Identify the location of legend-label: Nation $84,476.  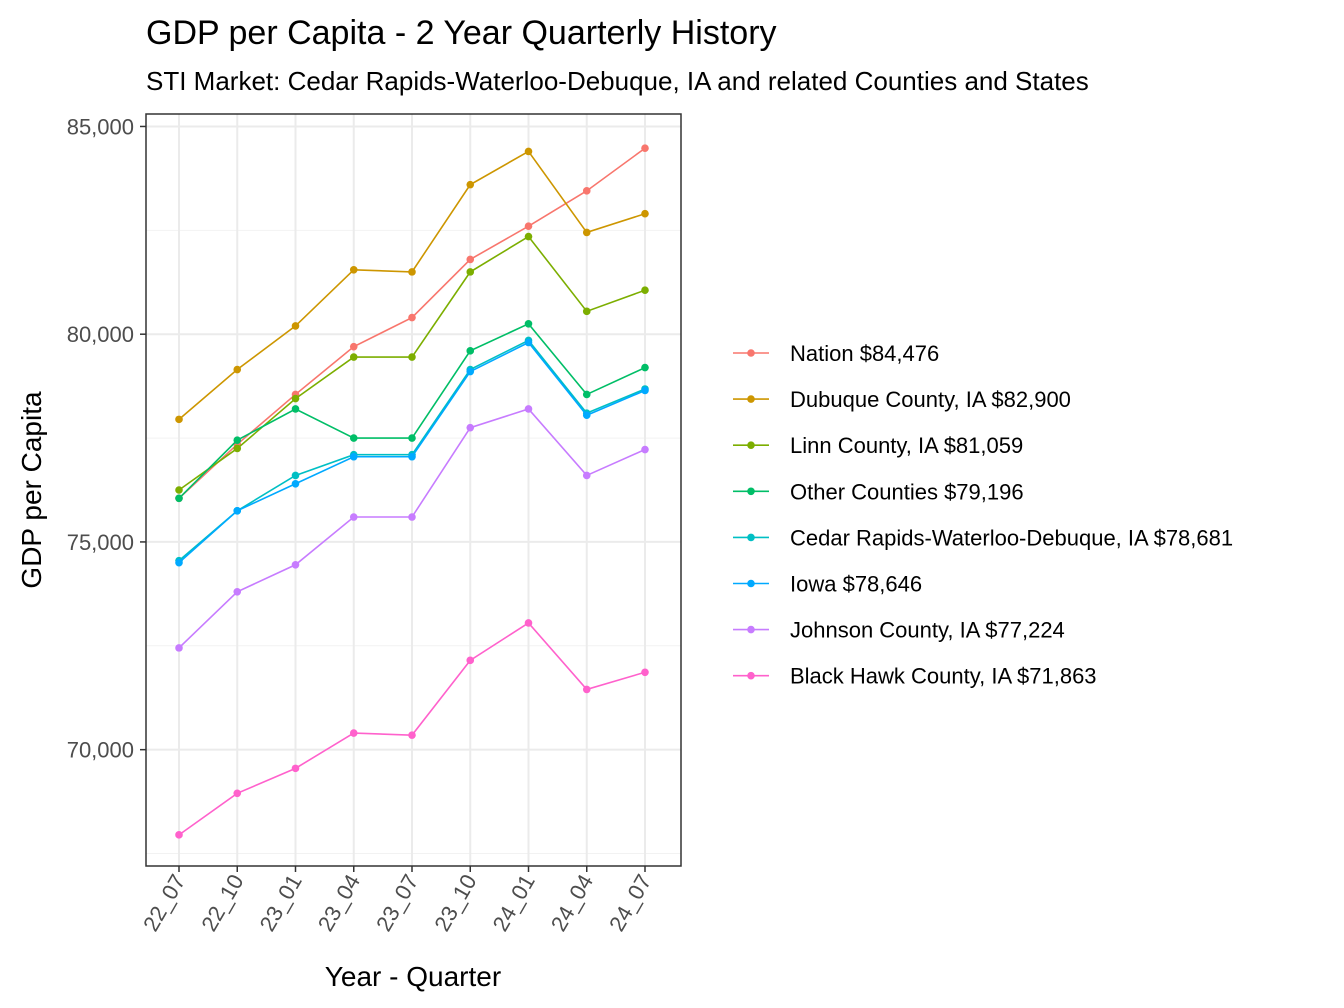
(864, 353).